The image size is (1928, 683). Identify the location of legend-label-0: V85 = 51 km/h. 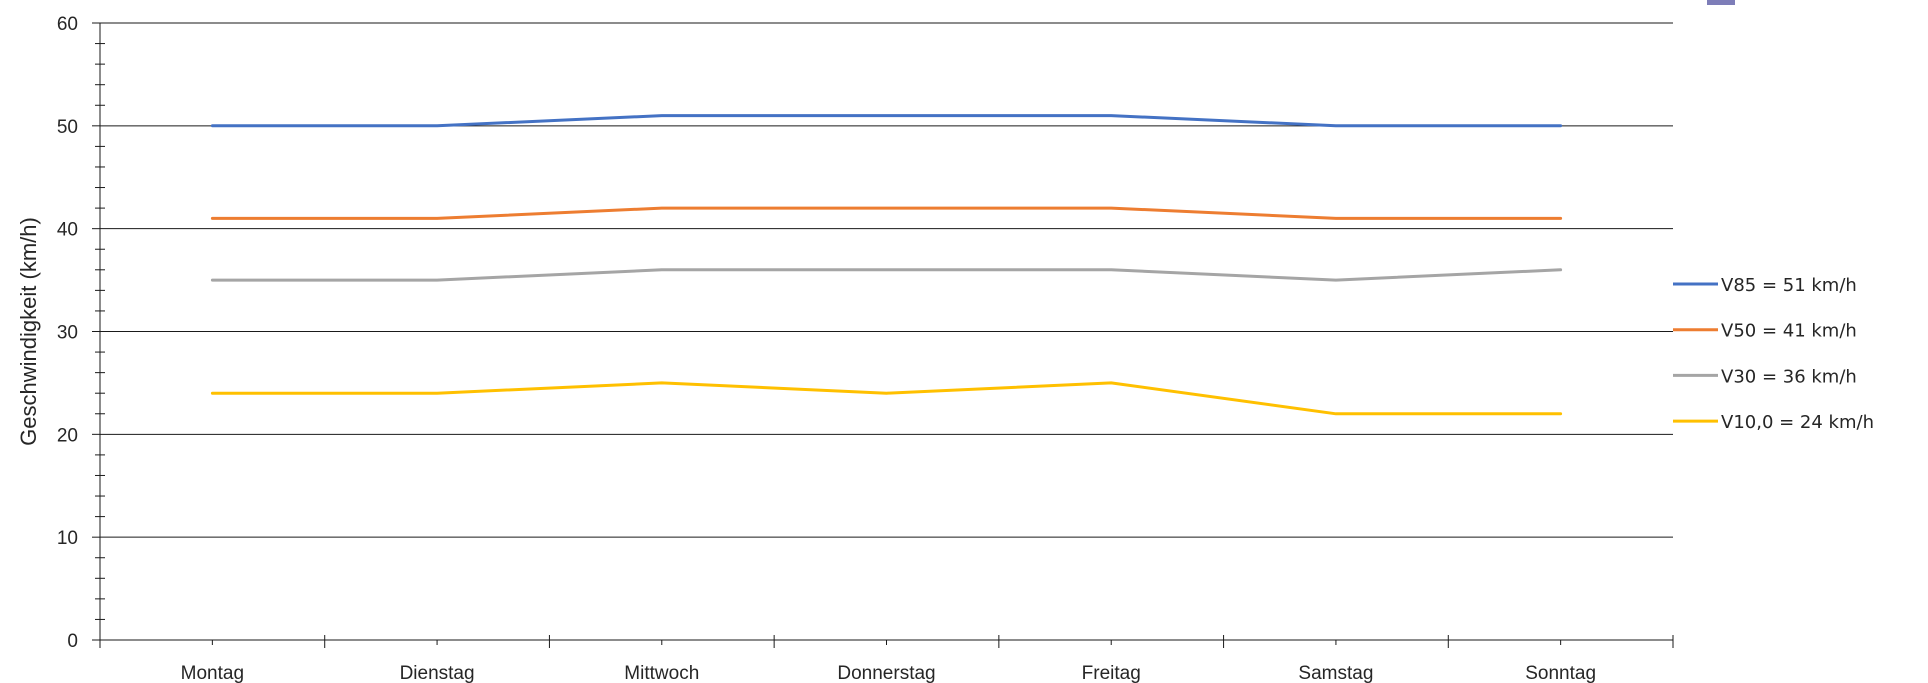
(1789, 285).